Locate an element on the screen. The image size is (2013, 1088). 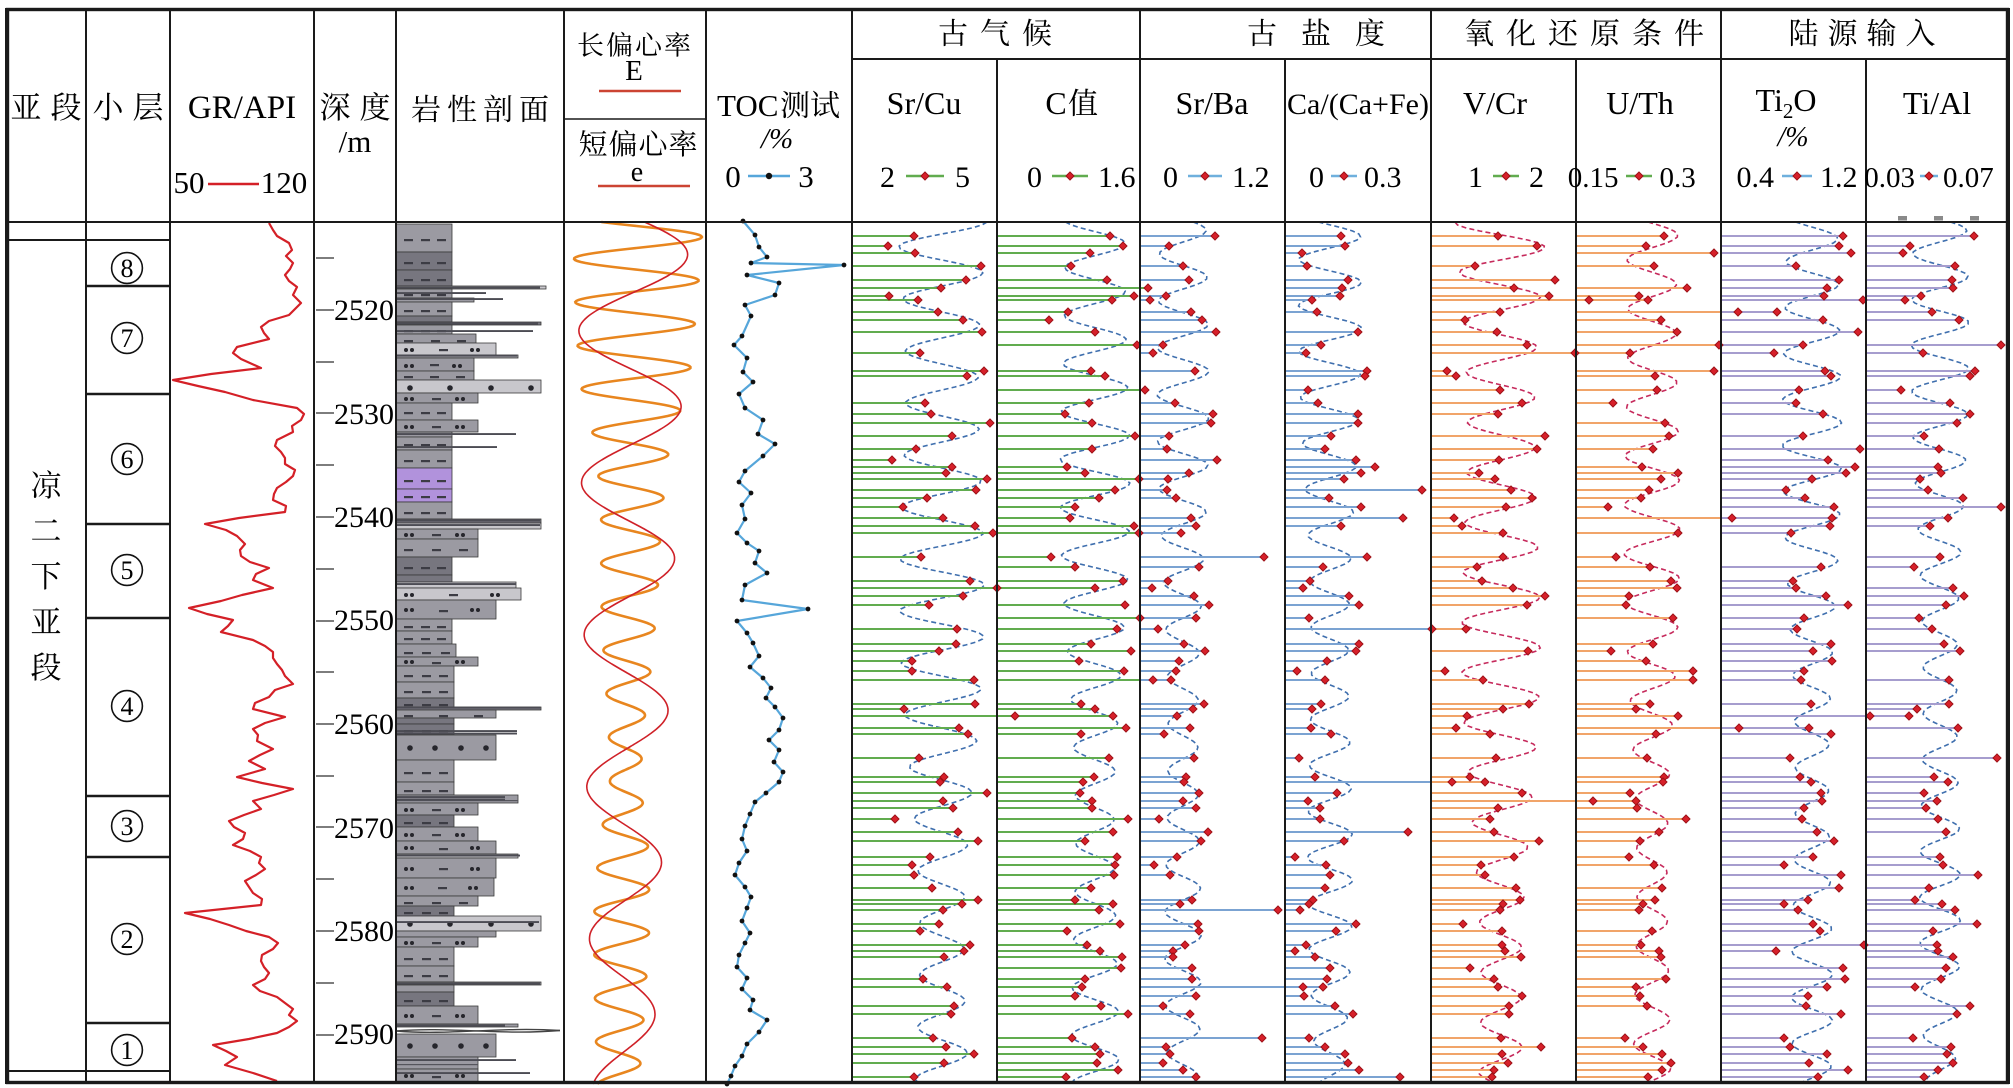
svg-text: Sr/Cu is located at coordinates (924, 103).